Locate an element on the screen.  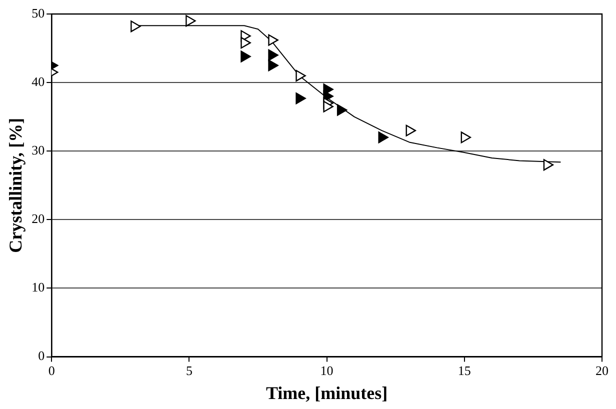
x-tick-label: 10 is located at coordinates (327, 370).